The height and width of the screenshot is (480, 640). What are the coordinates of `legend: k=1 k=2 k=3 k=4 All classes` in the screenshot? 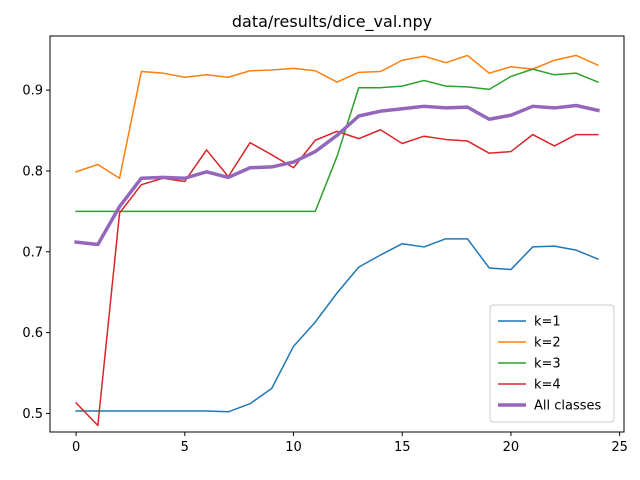 It's located at (552, 363).